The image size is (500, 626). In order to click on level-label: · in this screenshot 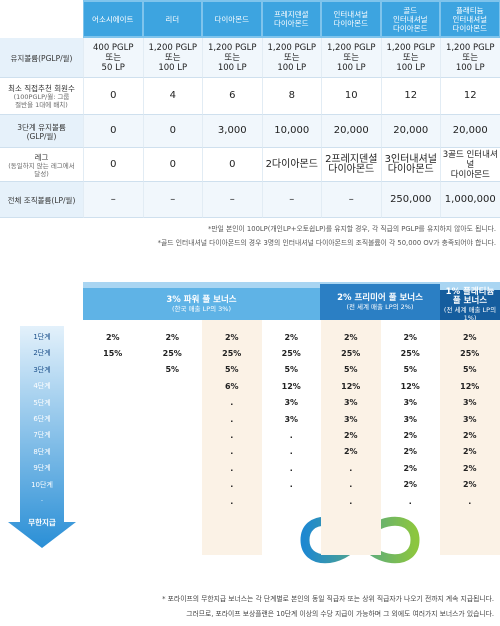, I will do `click(42, 501)`.